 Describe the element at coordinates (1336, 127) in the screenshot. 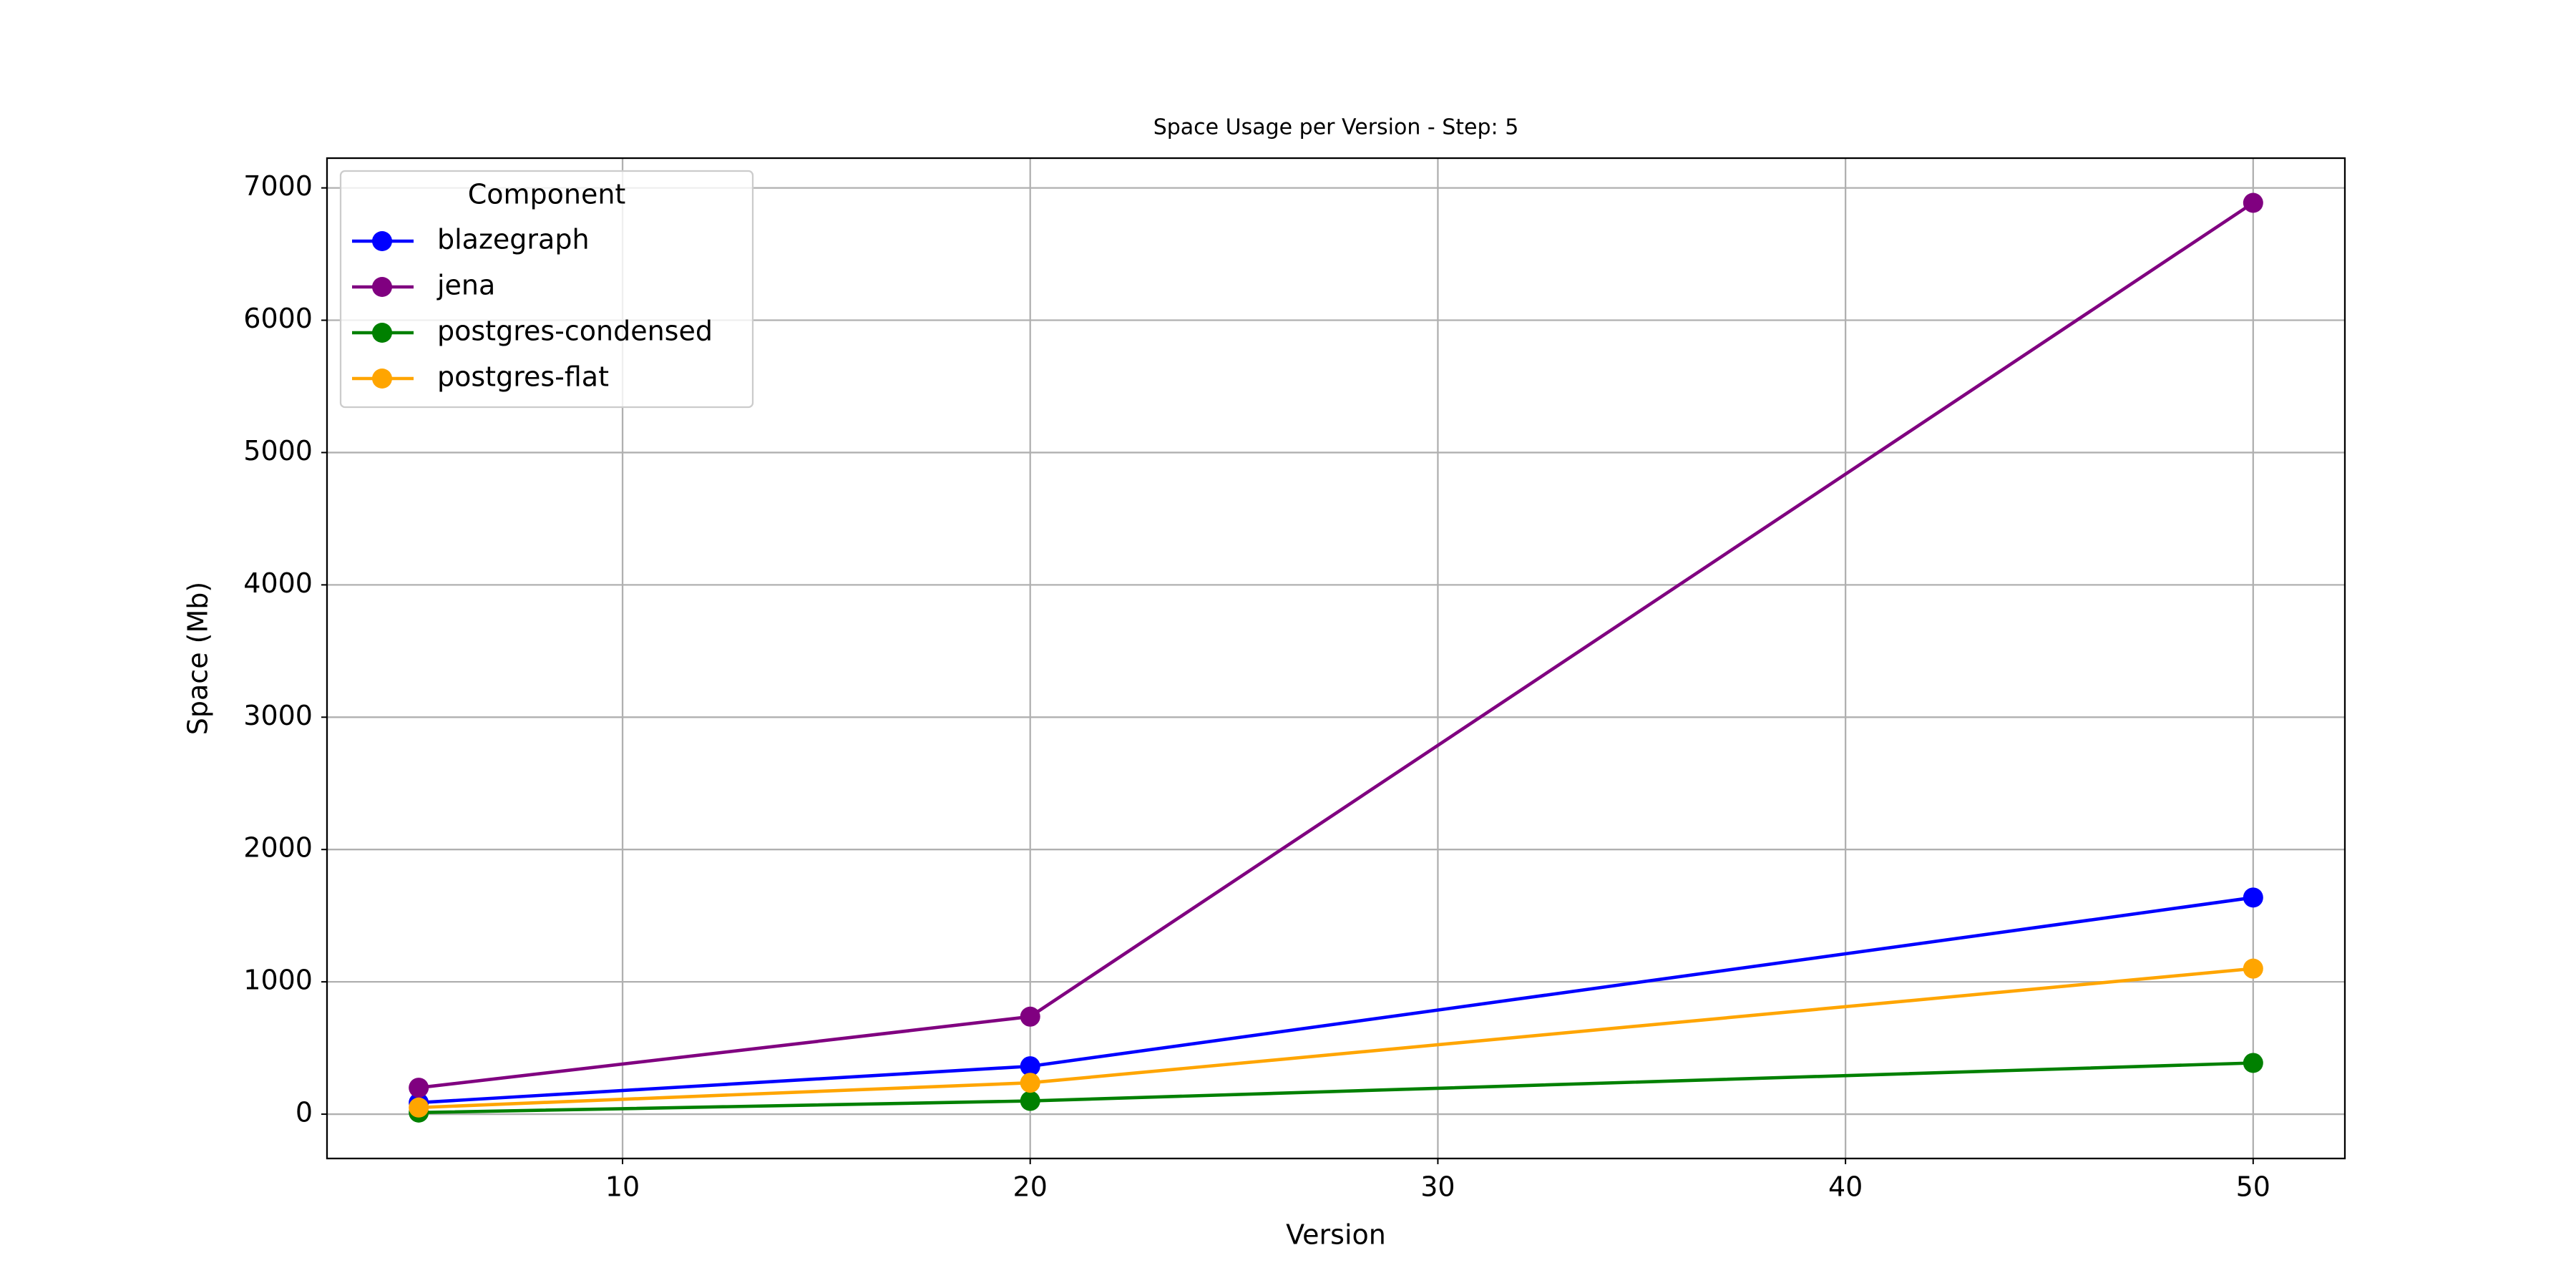

I see `chart-title: Space Usage per Version - Step: 5` at that location.